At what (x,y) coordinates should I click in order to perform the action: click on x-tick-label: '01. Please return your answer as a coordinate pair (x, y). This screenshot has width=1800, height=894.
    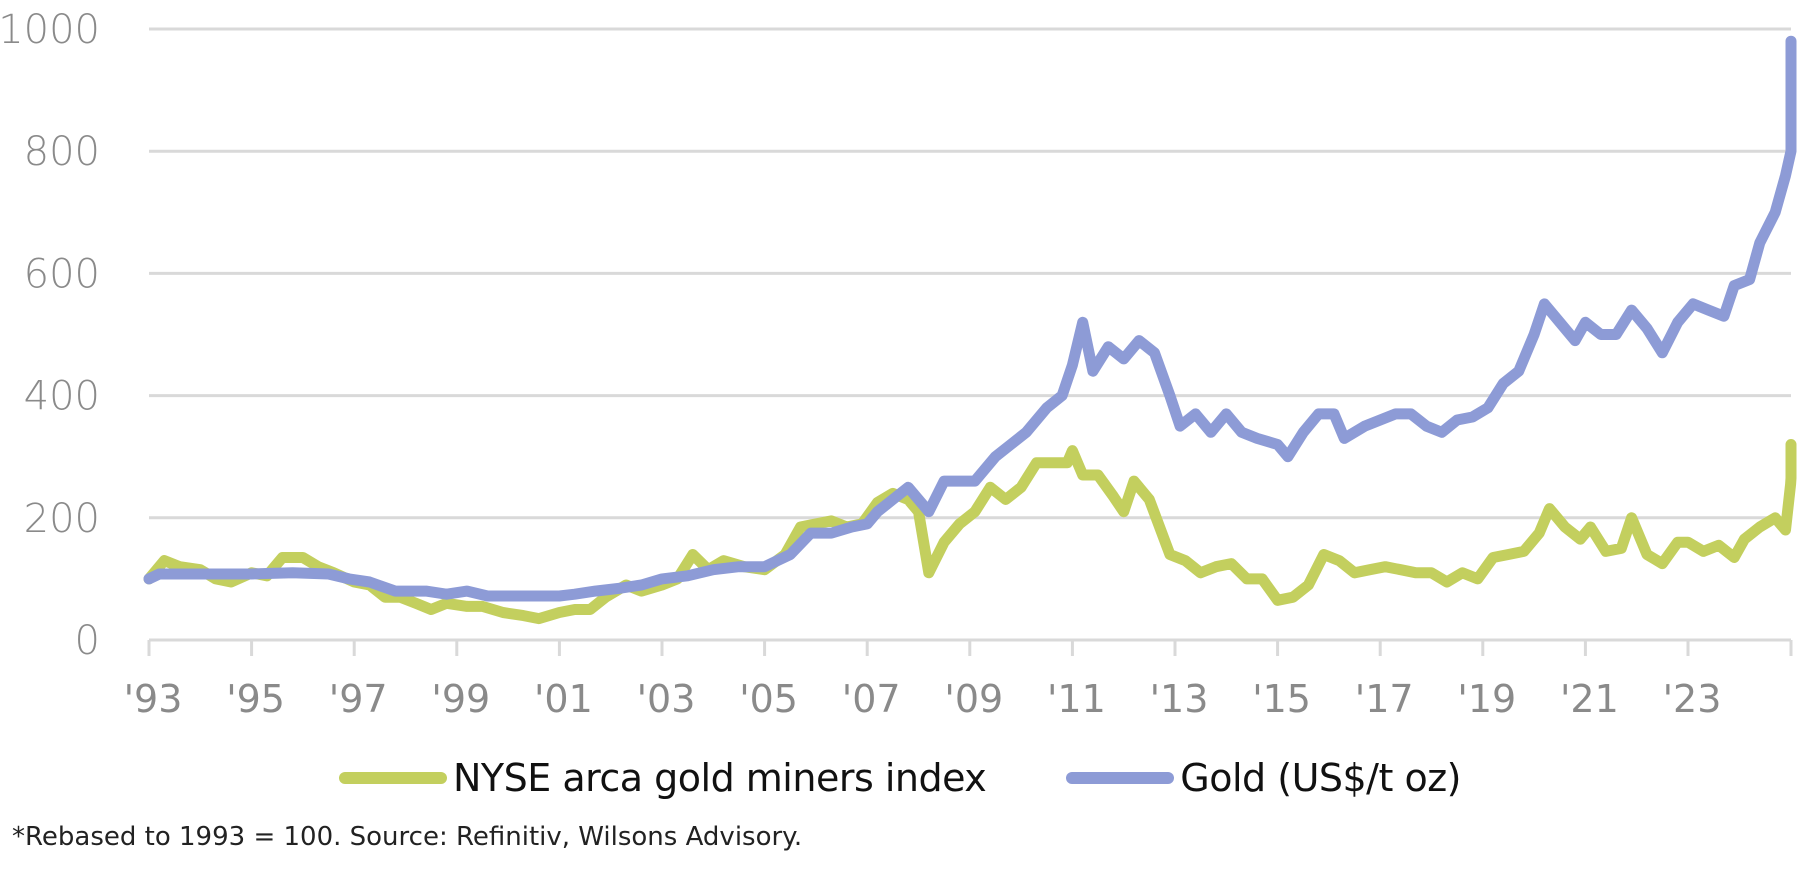
    Looking at the image, I should click on (563, 699).